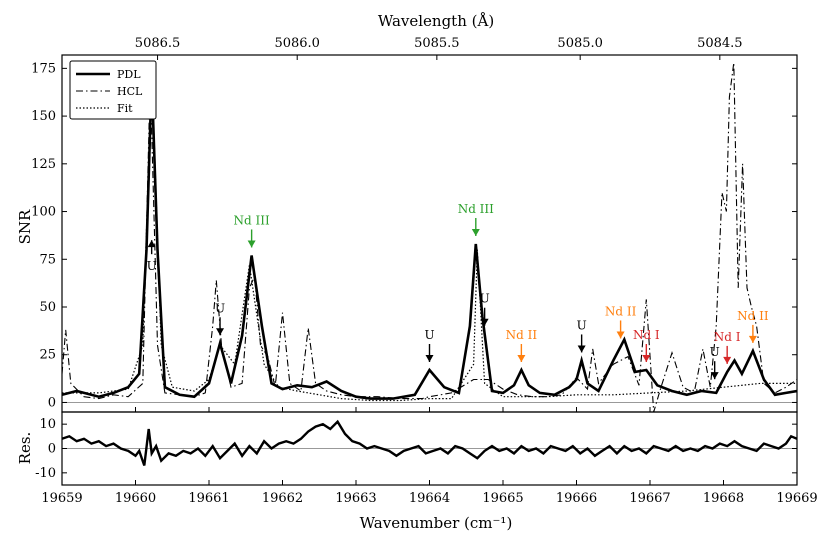  I want to click on x-tick-label: 19664, so click(429, 498).